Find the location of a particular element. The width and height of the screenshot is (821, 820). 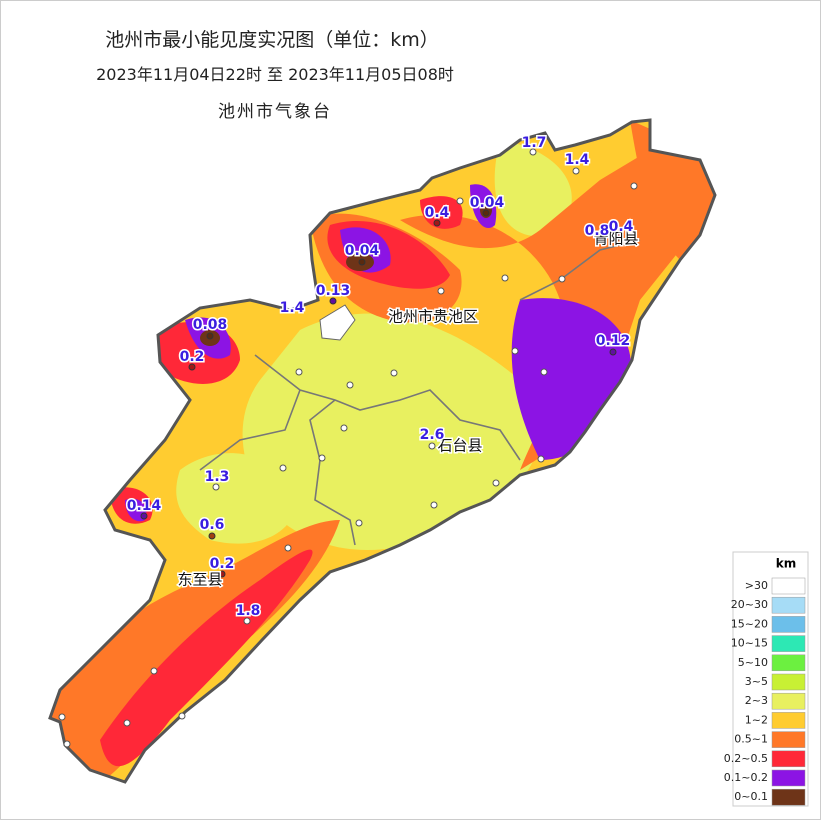

legend-label: 3~5 is located at coordinates (756, 681).